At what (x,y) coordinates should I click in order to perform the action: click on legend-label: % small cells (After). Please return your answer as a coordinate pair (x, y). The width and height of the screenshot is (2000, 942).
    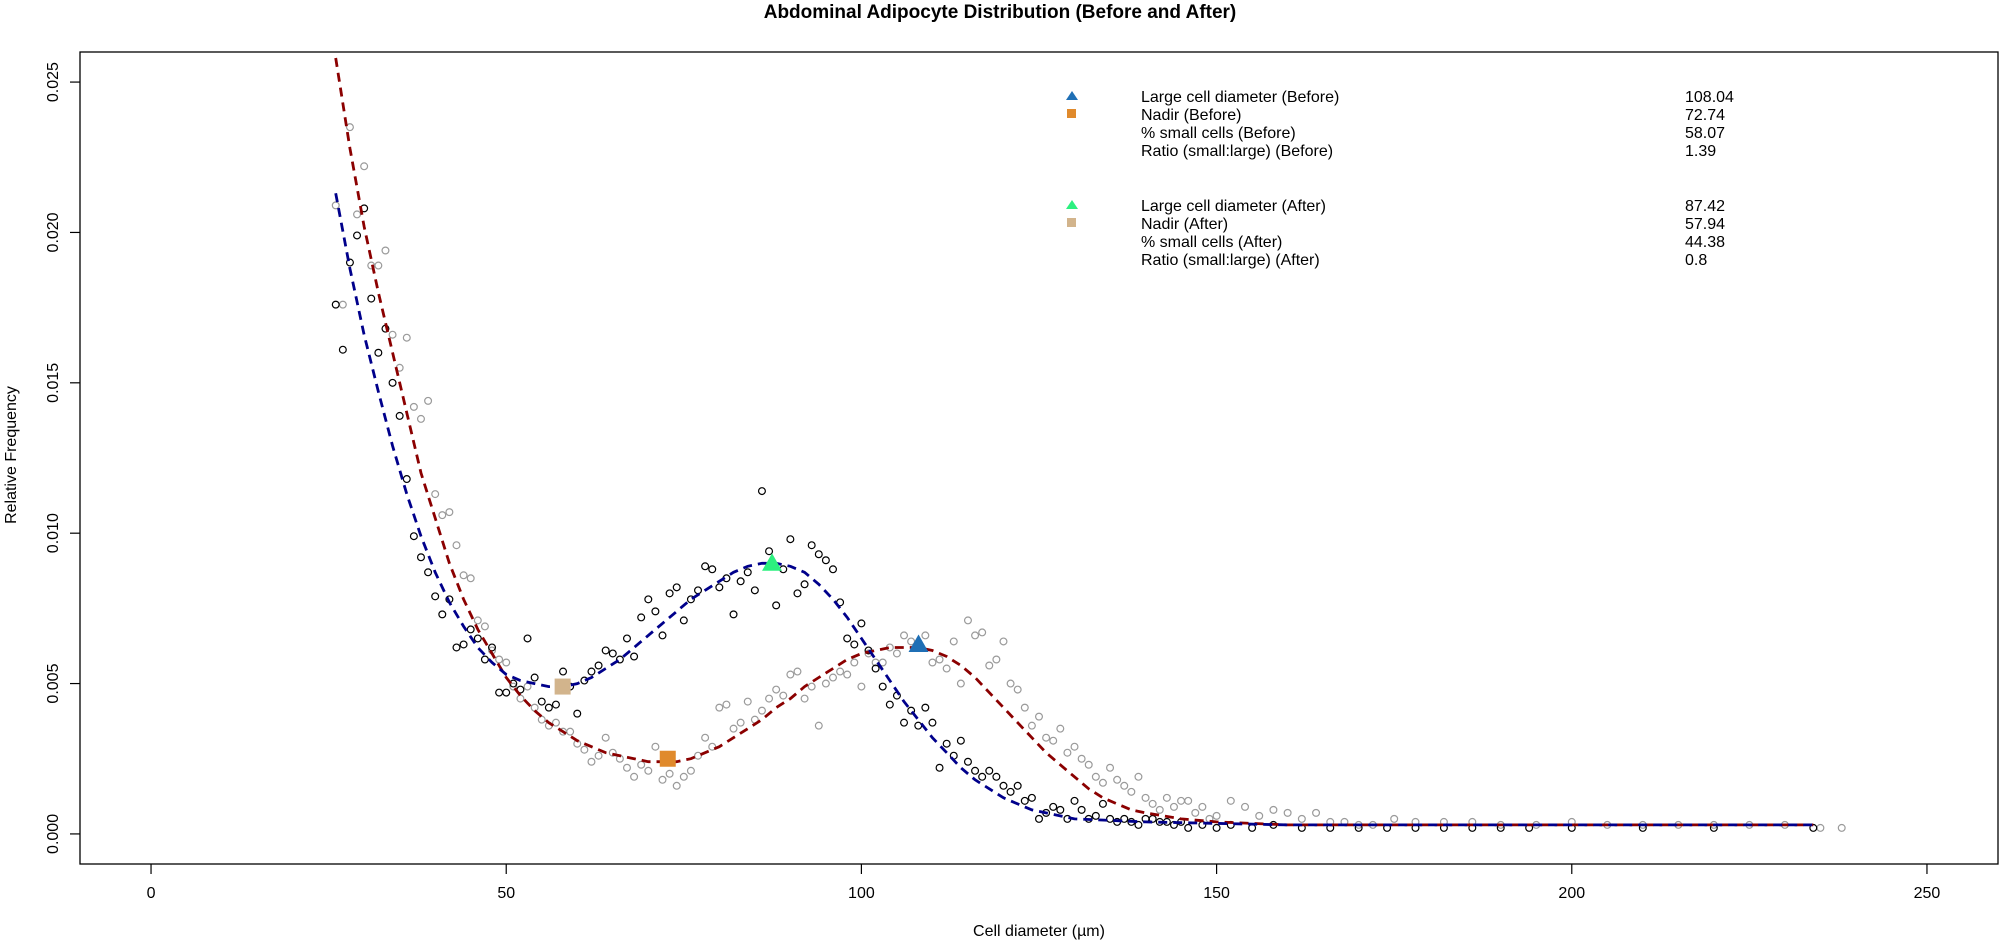
    Looking at the image, I should click on (1211, 242).